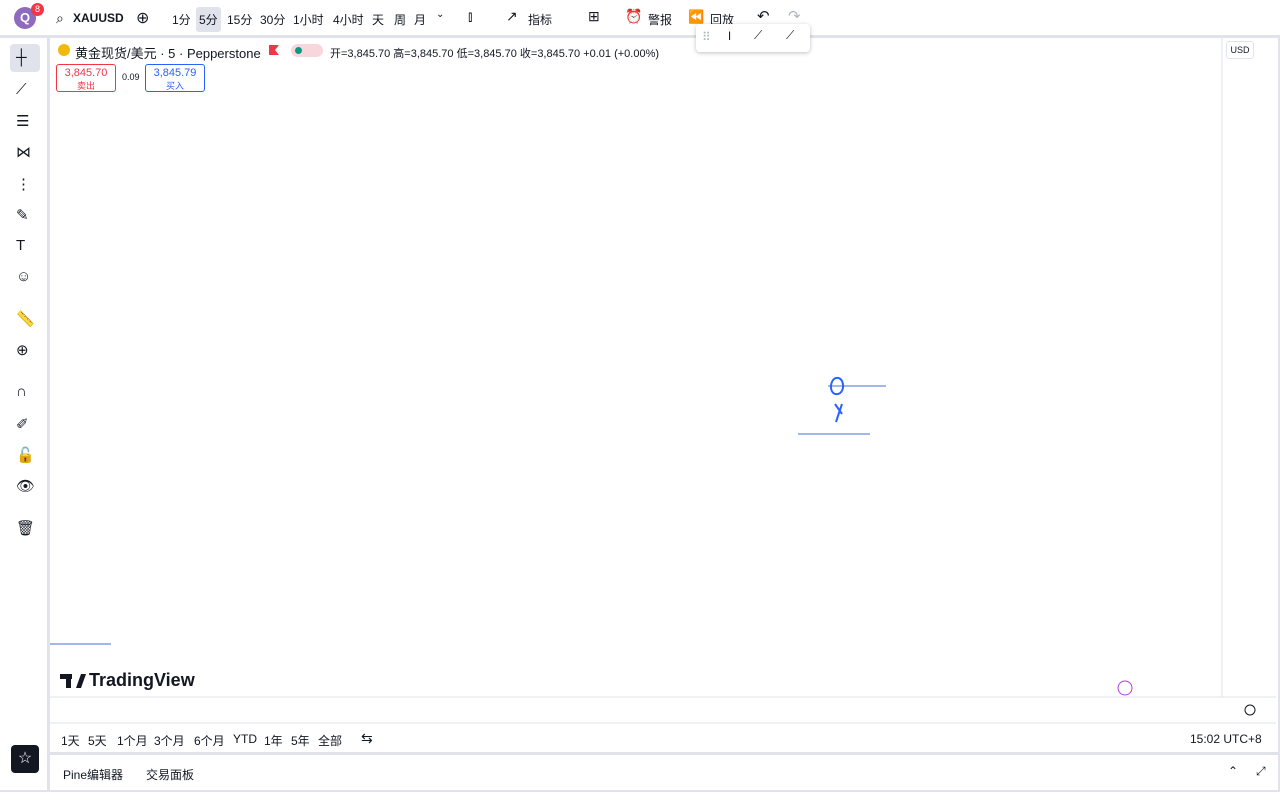 This screenshot has width=1280, height=792. Describe the element at coordinates (634, 16) in the screenshot. I see `alert-icon: ⏰` at that location.